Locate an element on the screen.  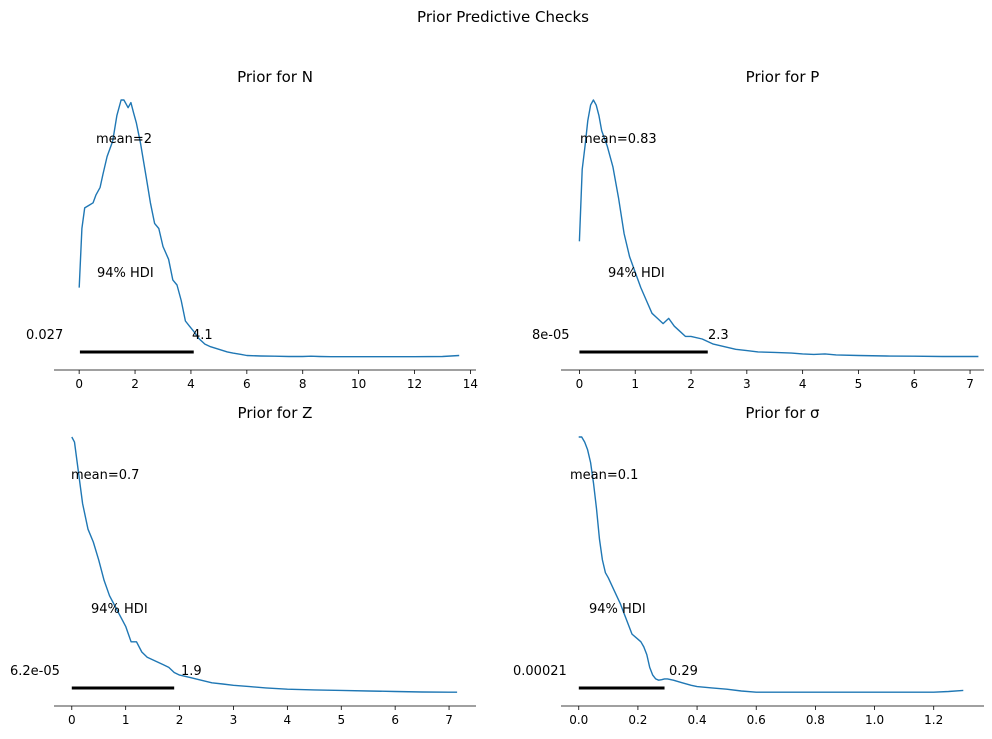
x-tick-label: 14 is located at coordinates (470, 384).